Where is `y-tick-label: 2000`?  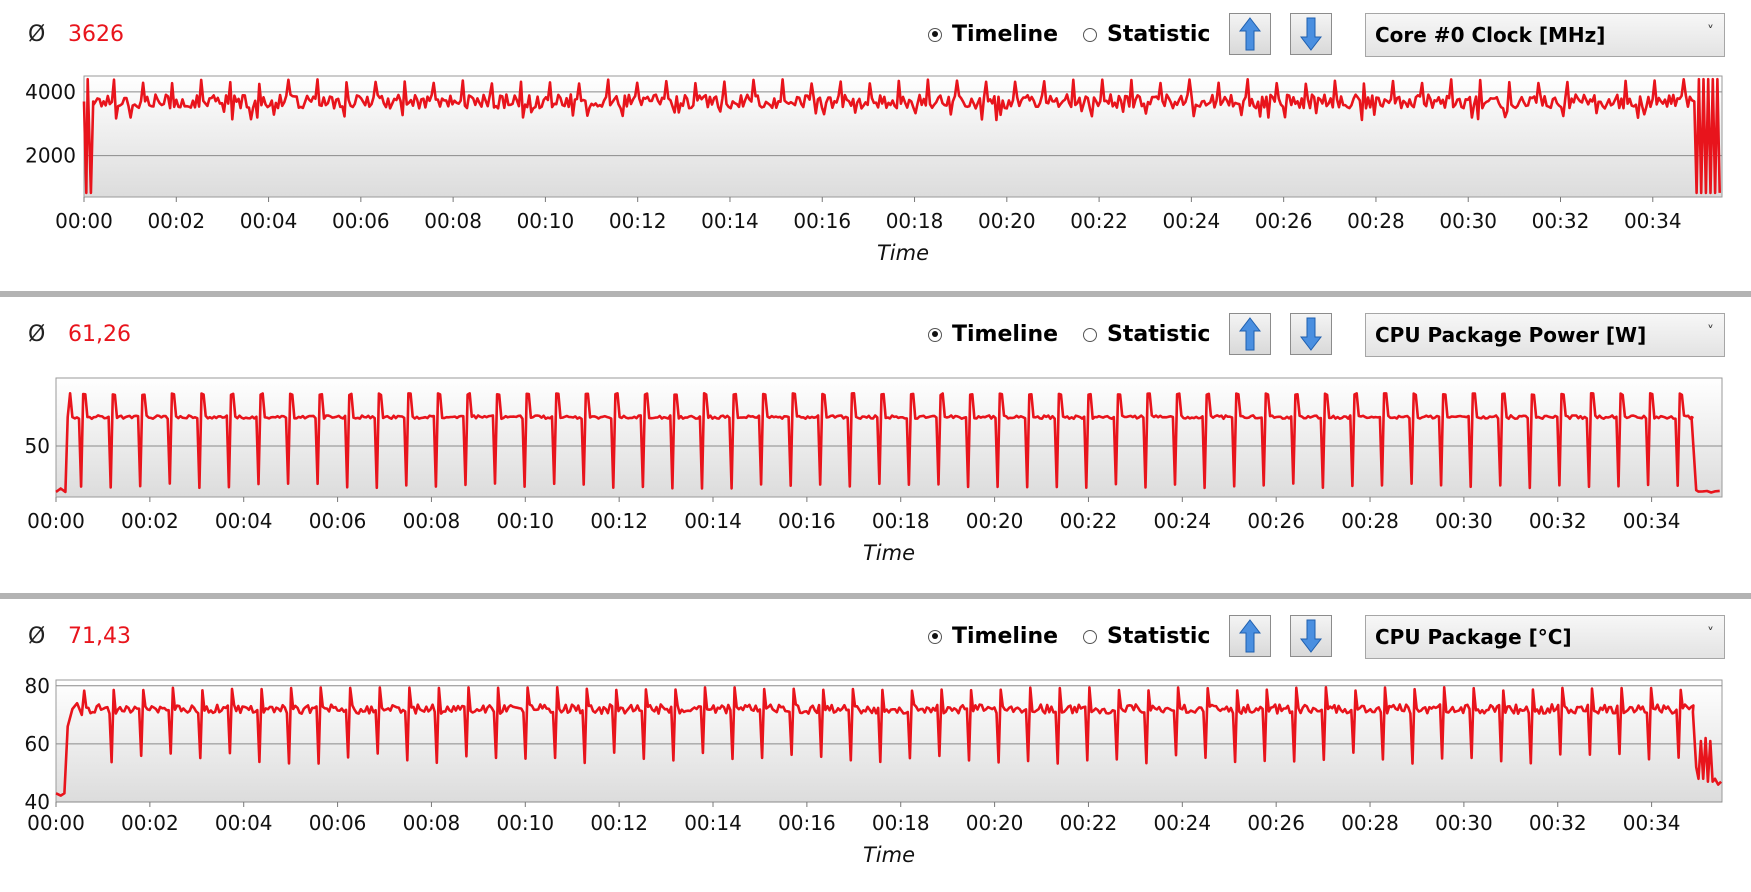 y-tick-label: 2000 is located at coordinates (50, 156).